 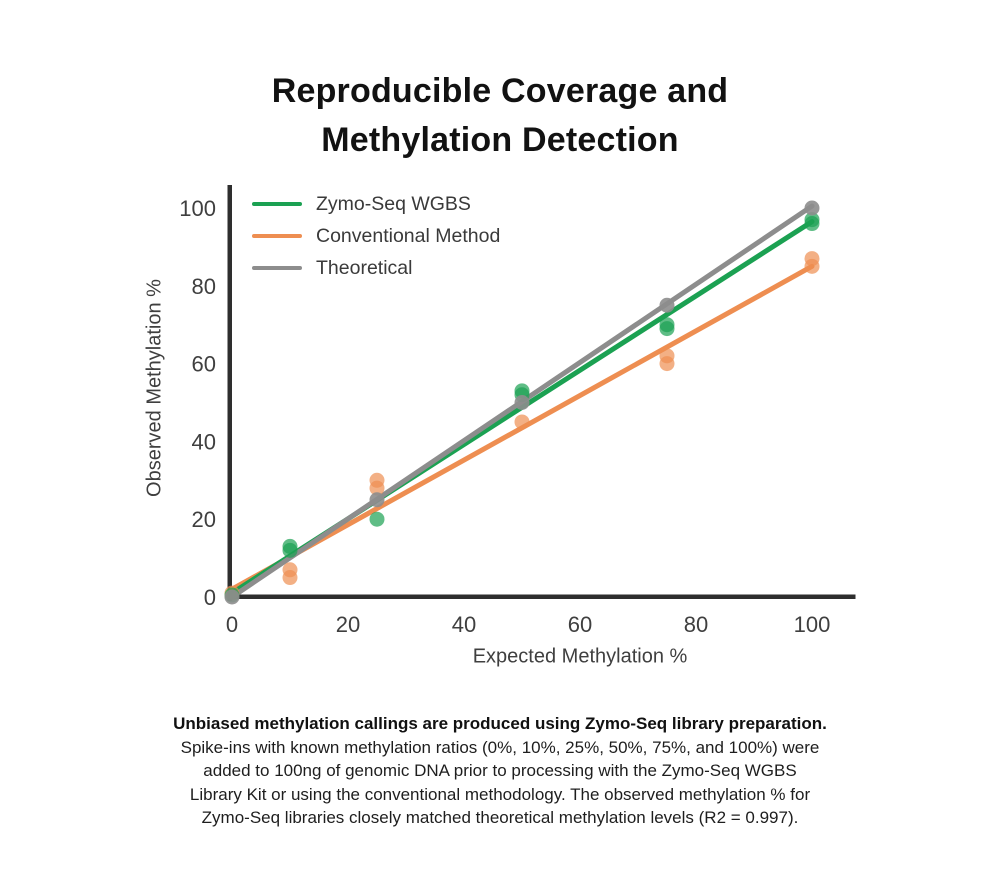 I want to click on legend-item-theoretical: Theoretical, so click(x=376, y=268).